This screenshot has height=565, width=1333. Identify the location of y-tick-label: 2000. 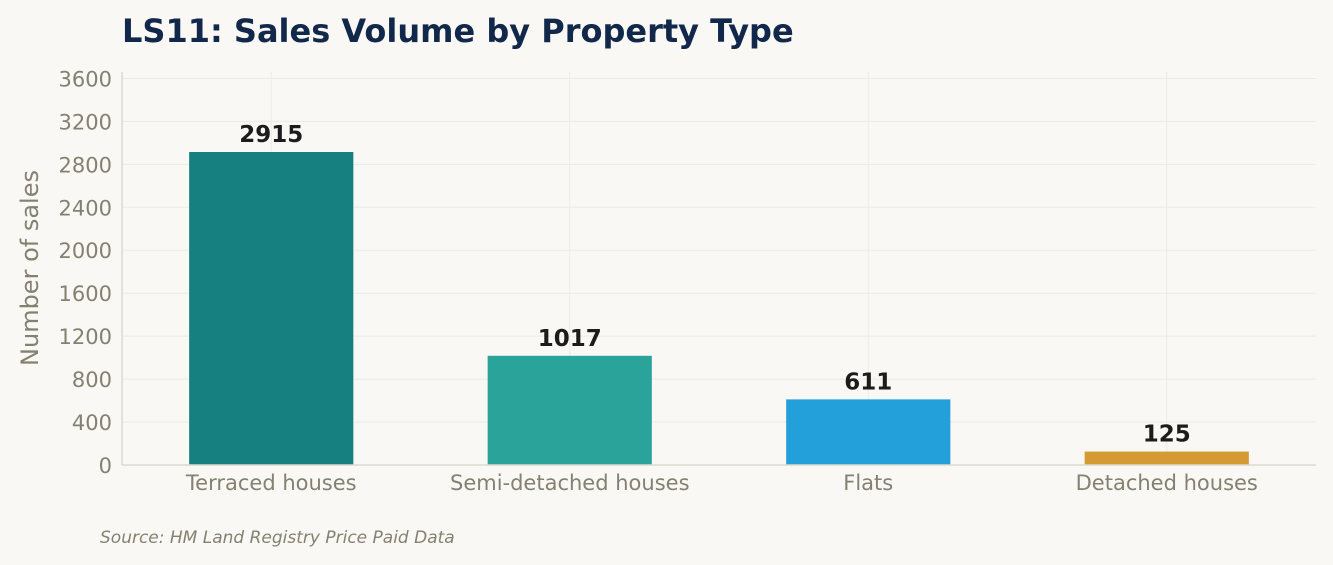
(85, 251).